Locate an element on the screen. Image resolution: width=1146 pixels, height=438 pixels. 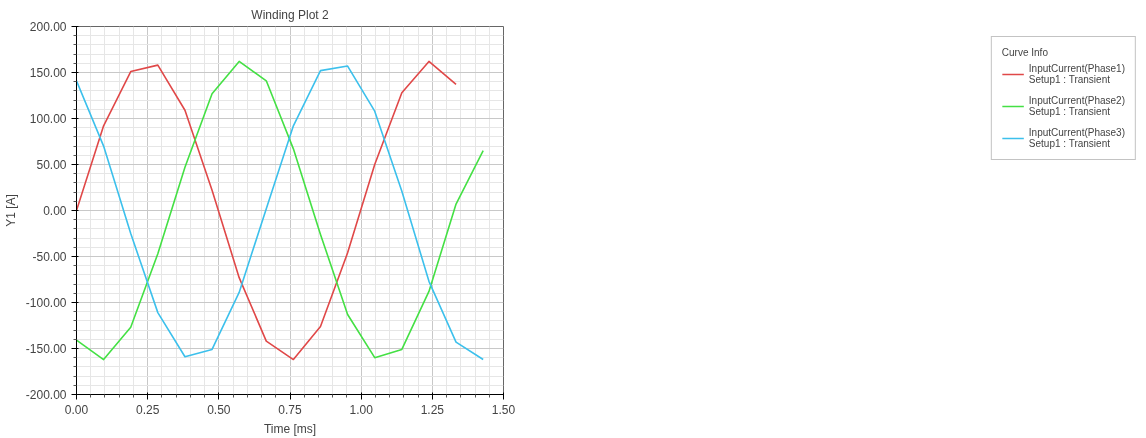
chart-title: Winding Plot 2 is located at coordinates (290, 14).